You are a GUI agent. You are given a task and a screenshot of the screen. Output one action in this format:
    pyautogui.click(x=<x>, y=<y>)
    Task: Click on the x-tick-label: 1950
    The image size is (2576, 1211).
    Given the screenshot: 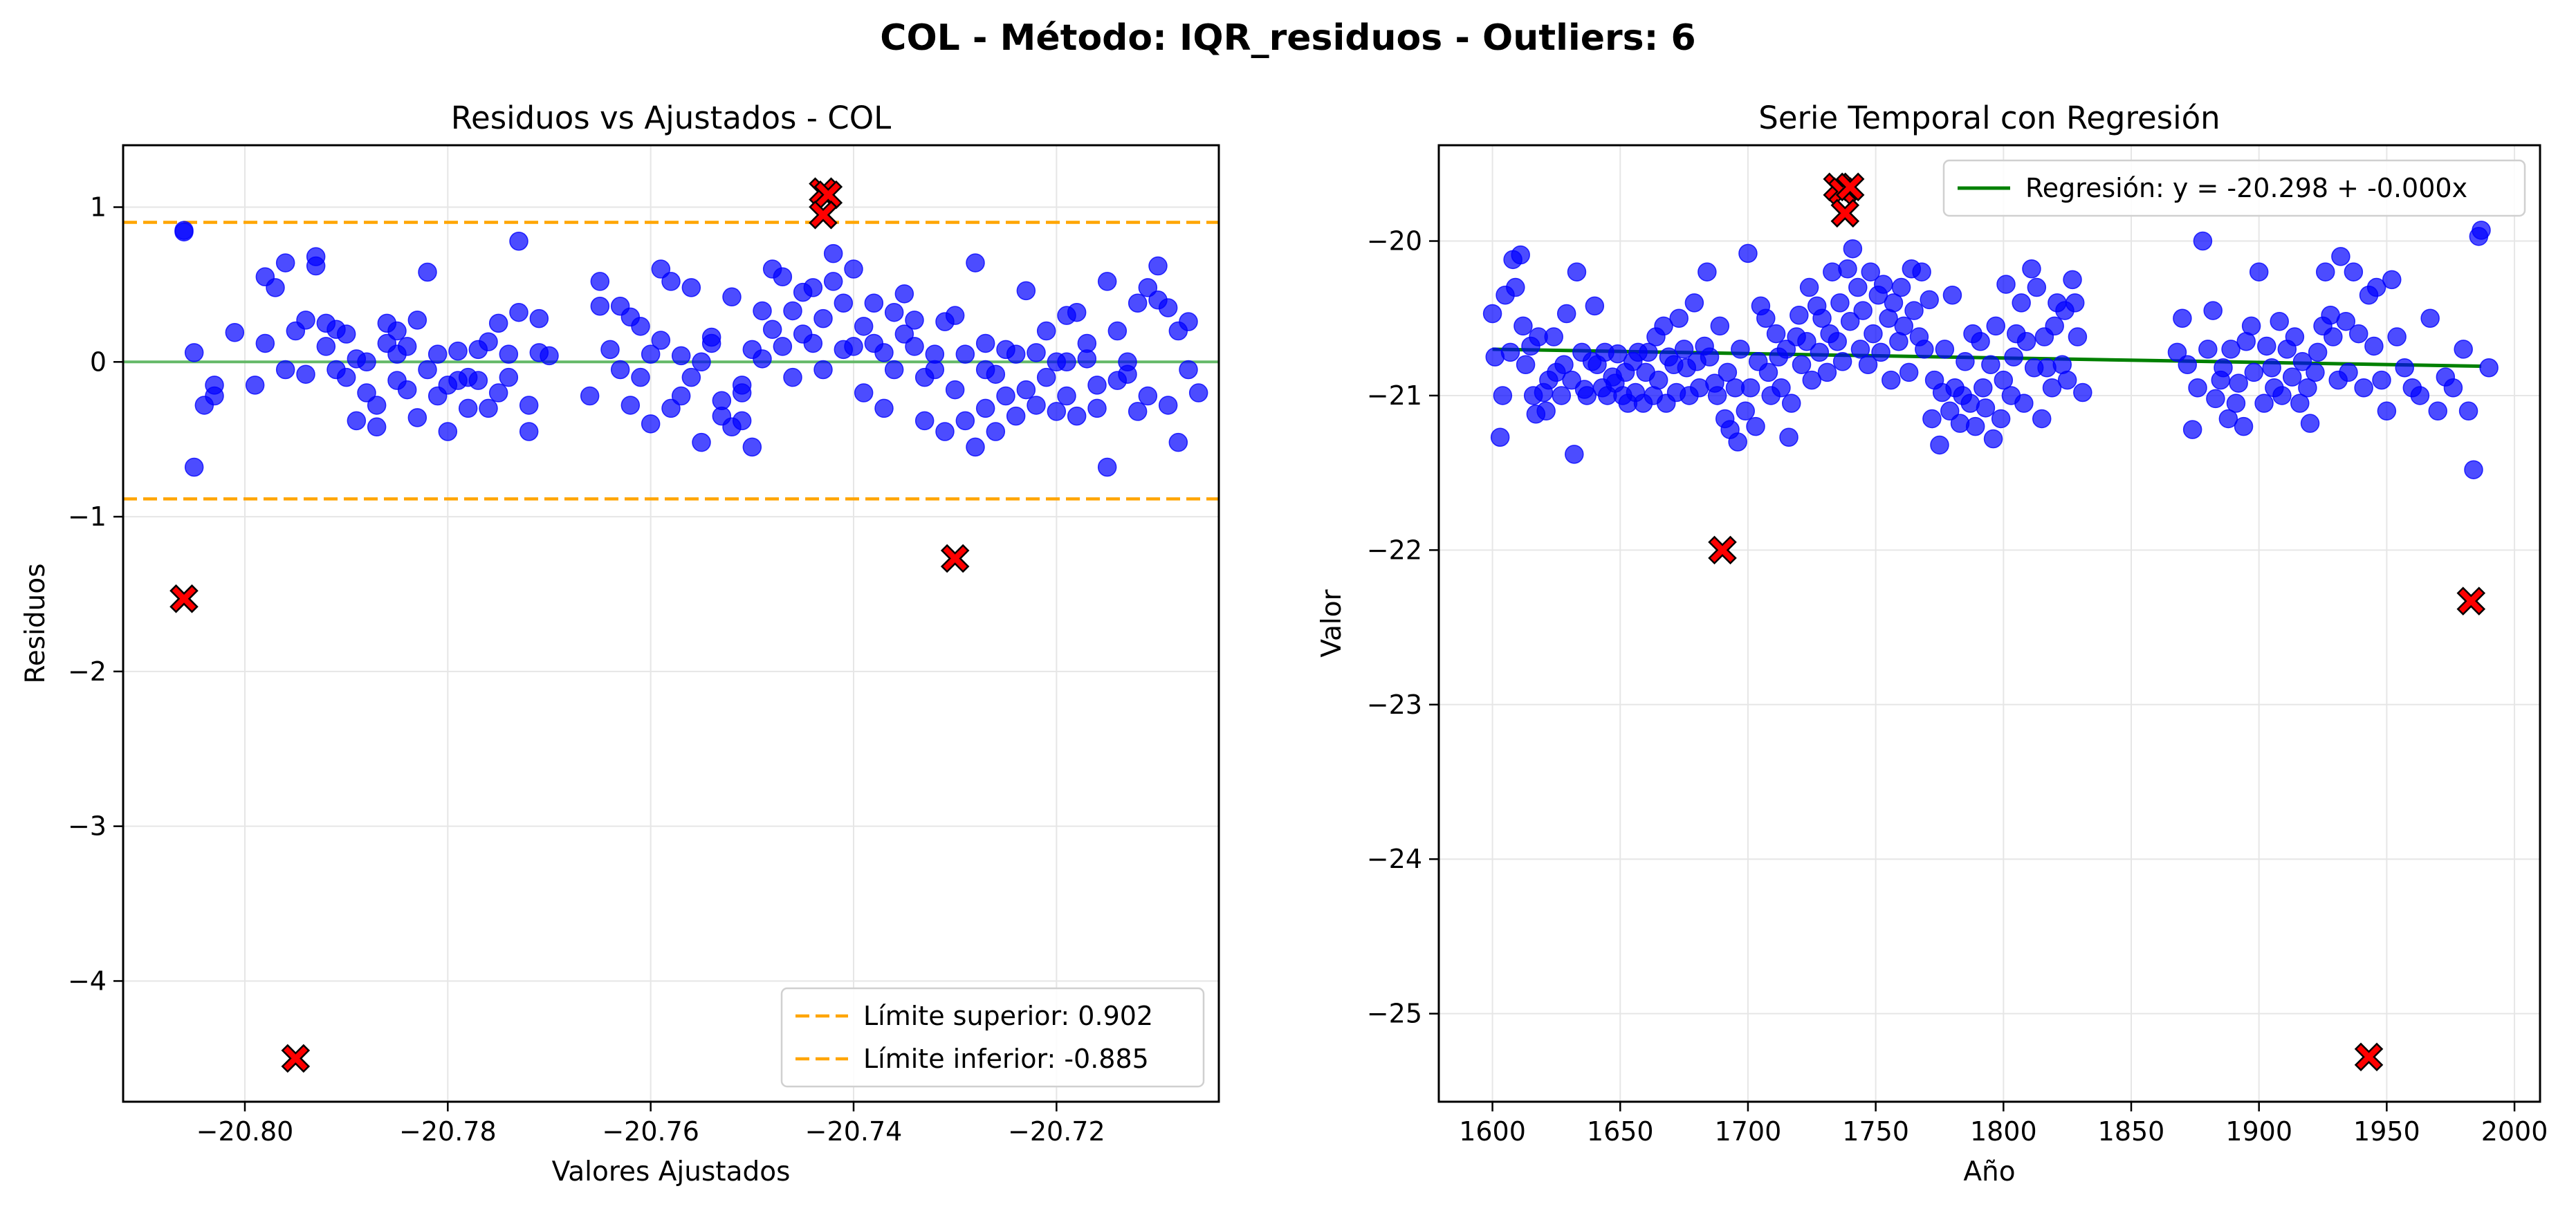 What is the action you would take?
    pyautogui.click(x=2386, y=1131)
    